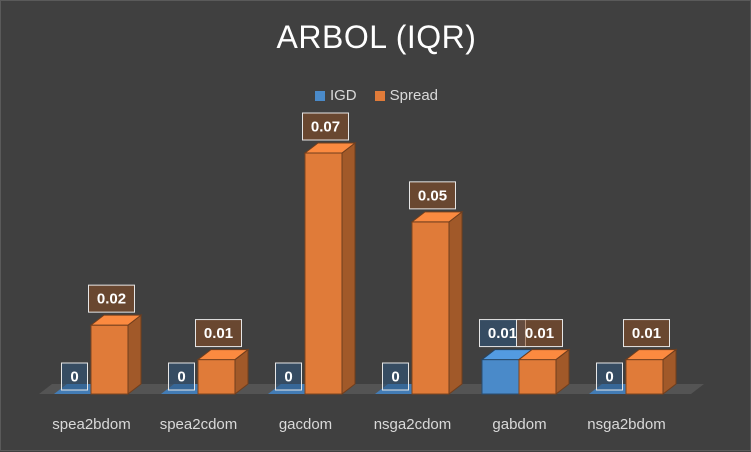  Describe the element at coordinates (305, 424) in the screenshot. I see `category-label-gacdom: gacdom` at that location.